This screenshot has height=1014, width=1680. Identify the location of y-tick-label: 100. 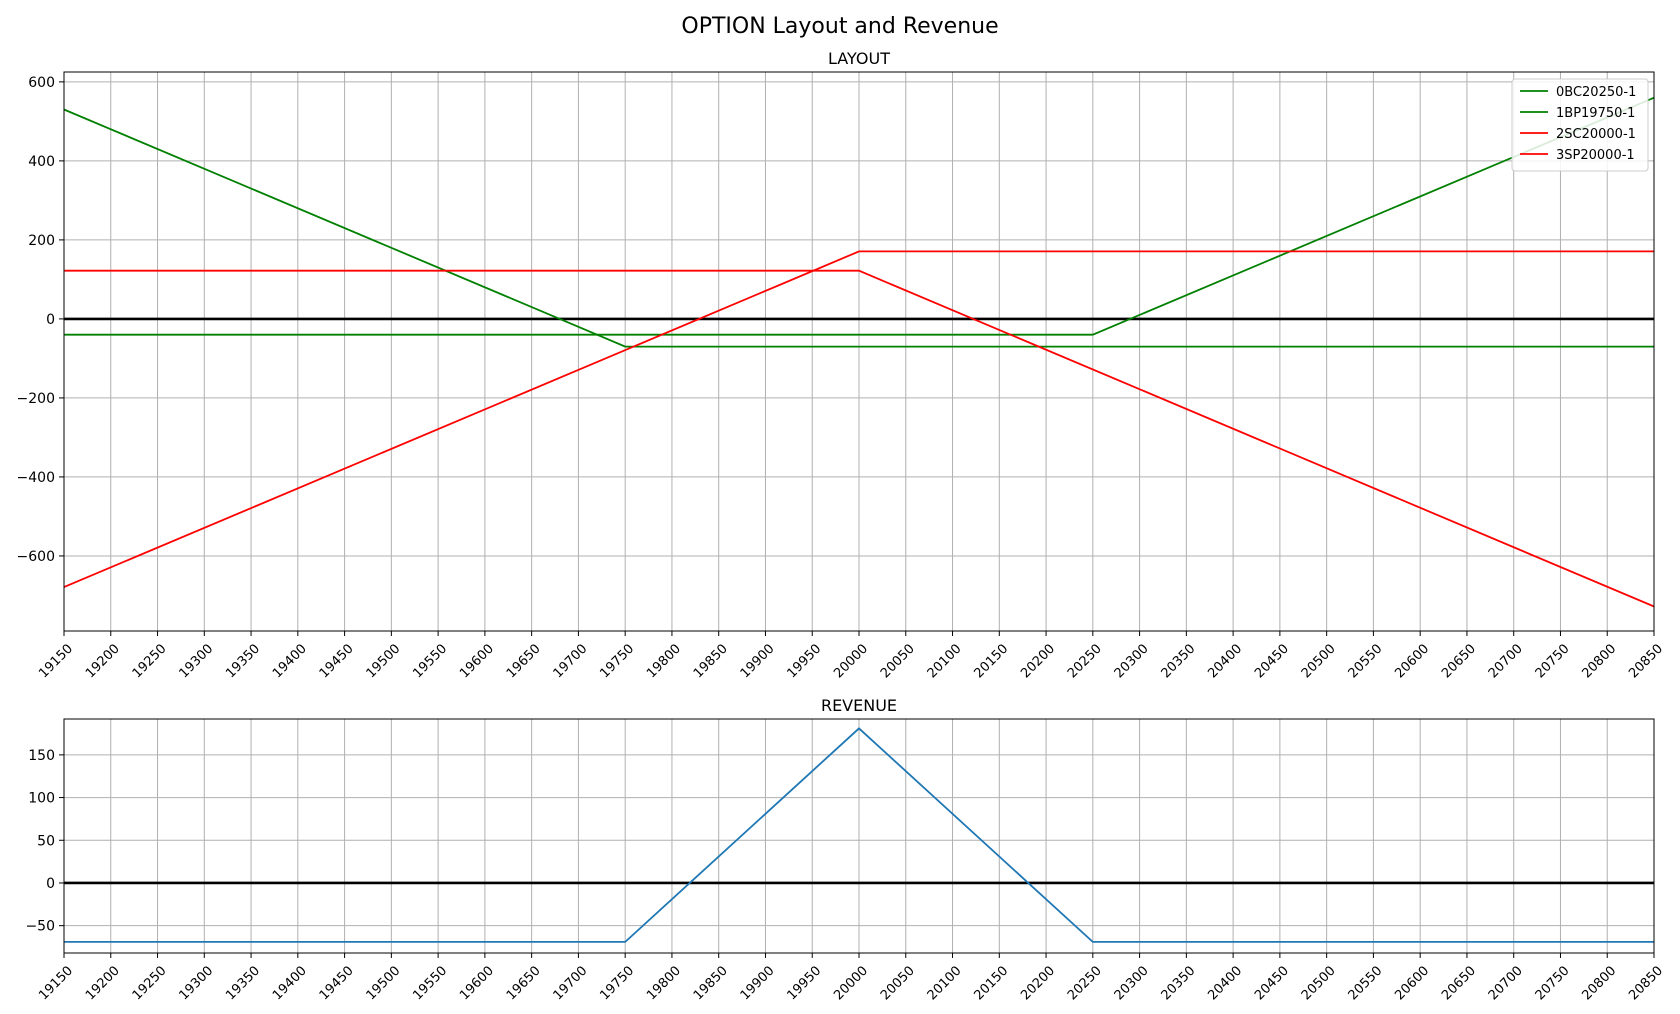
(41, 799).